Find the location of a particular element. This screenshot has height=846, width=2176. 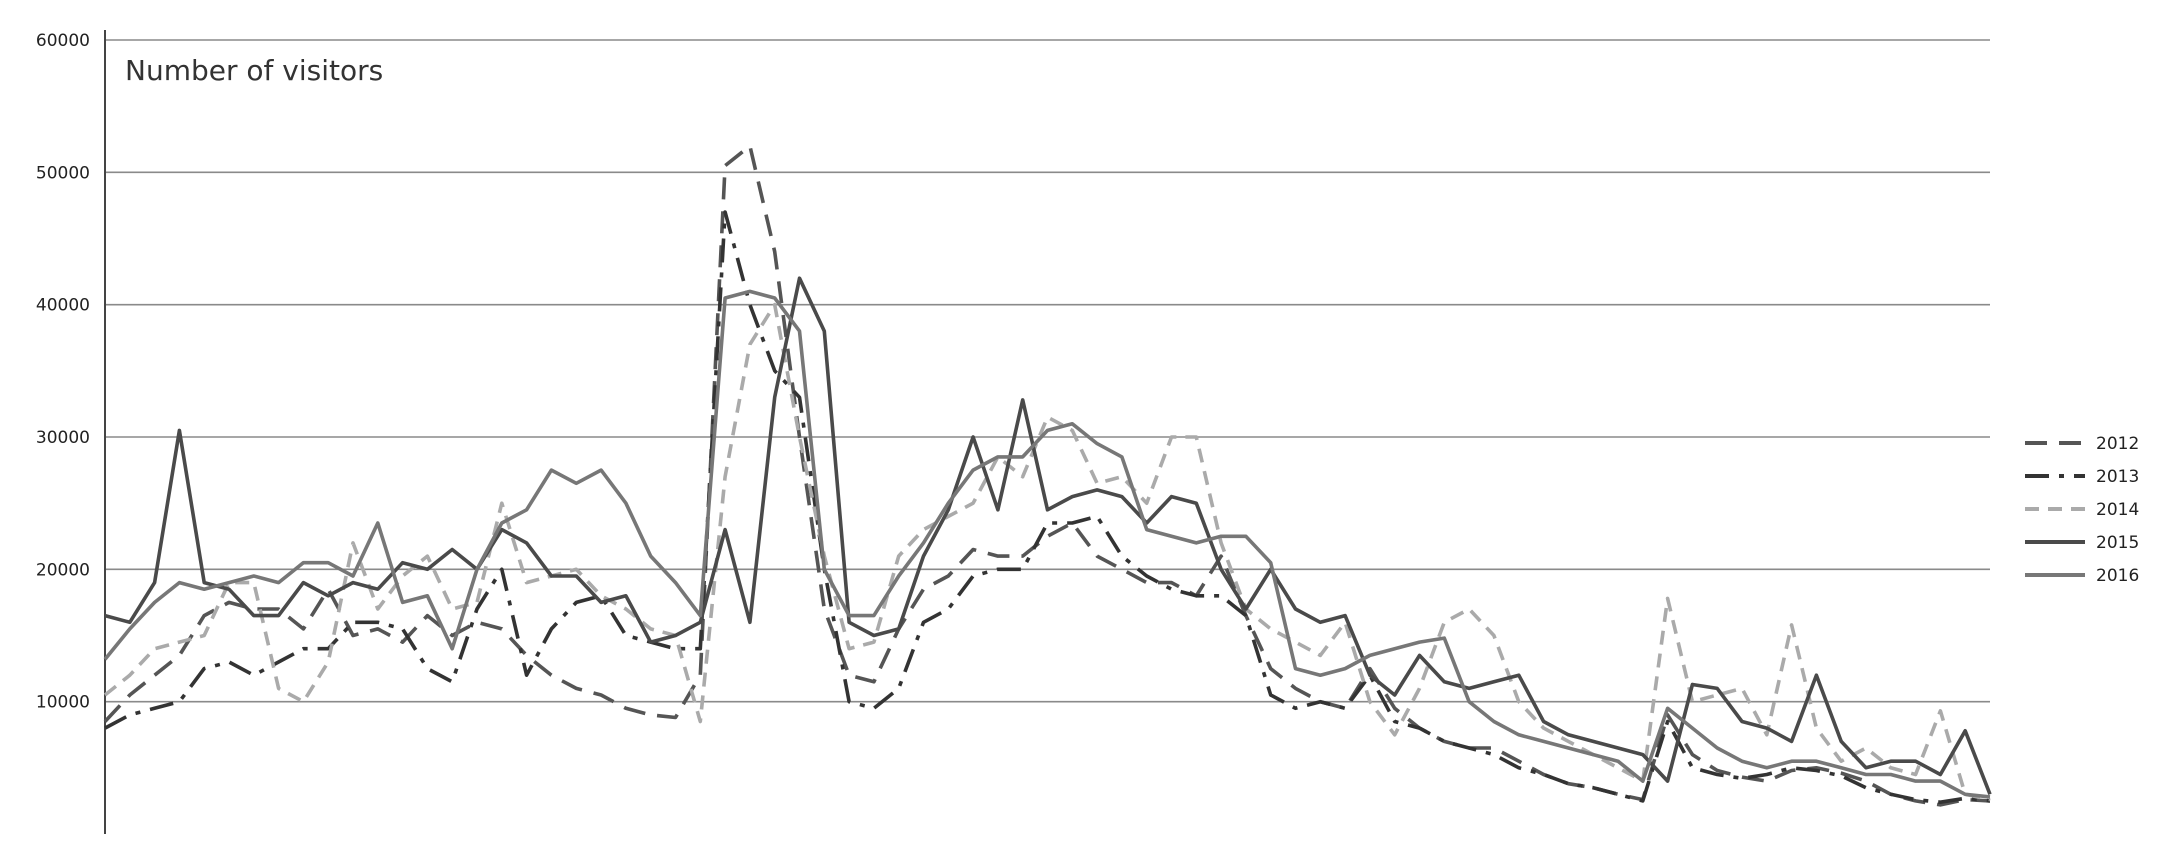

legend-item-2016: 2016 is located at coordinates (2082, 576).